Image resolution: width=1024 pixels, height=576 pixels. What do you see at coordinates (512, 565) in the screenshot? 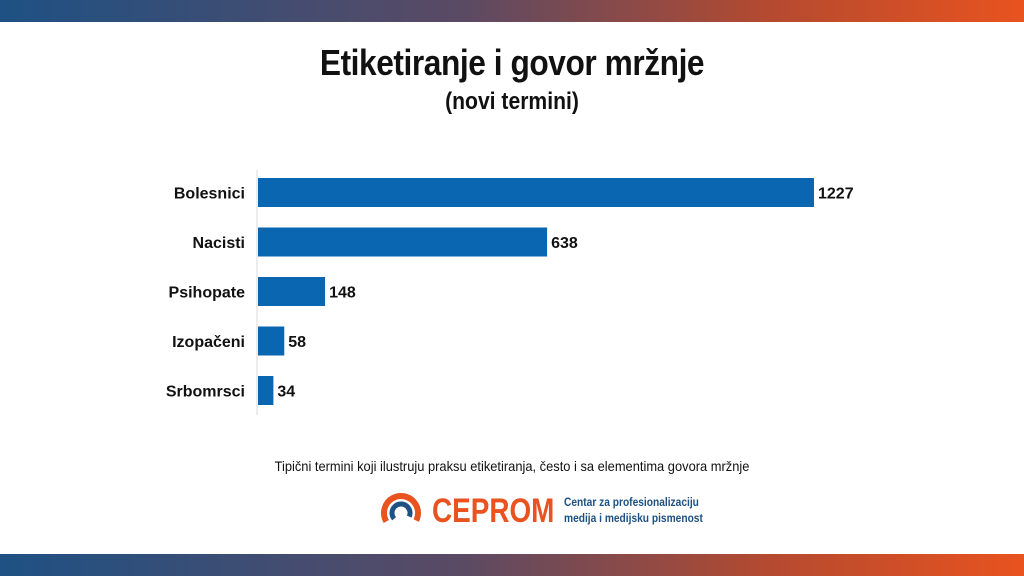
I see `bottom-gradient-band` at bounding box center [512, 565].